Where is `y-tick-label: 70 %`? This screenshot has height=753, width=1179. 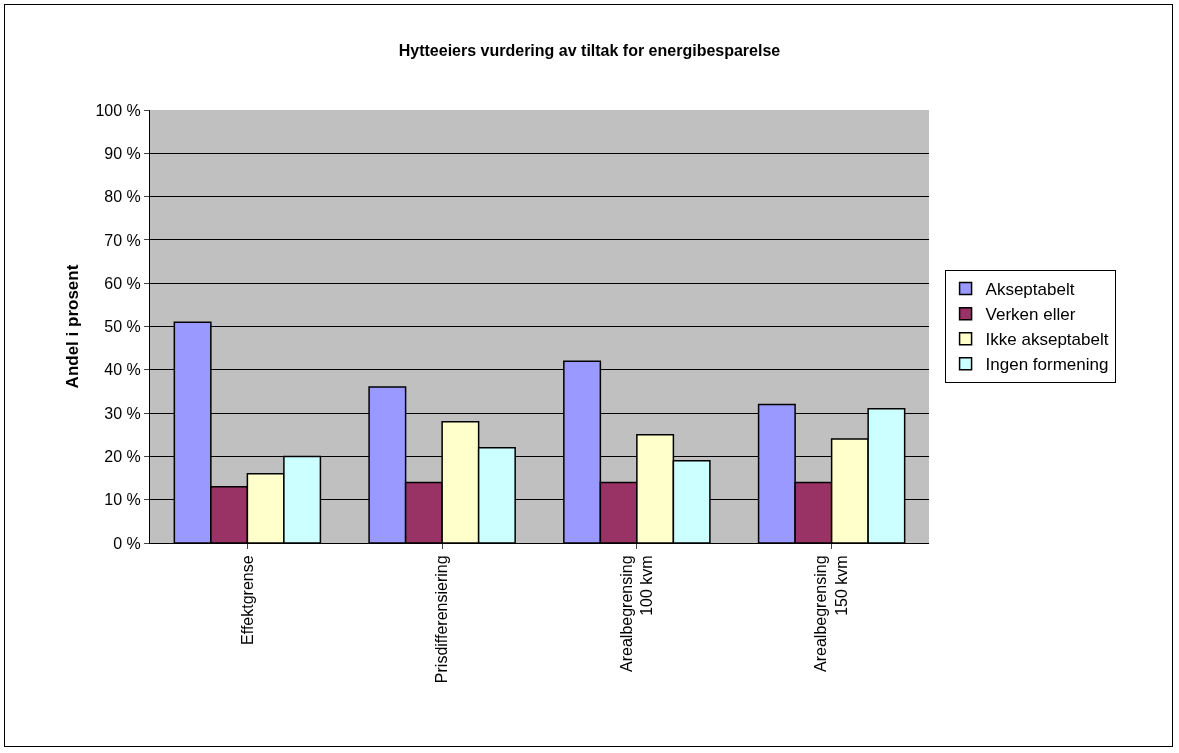 y-tick-label: 70 % is located at coordinates (122, 240).